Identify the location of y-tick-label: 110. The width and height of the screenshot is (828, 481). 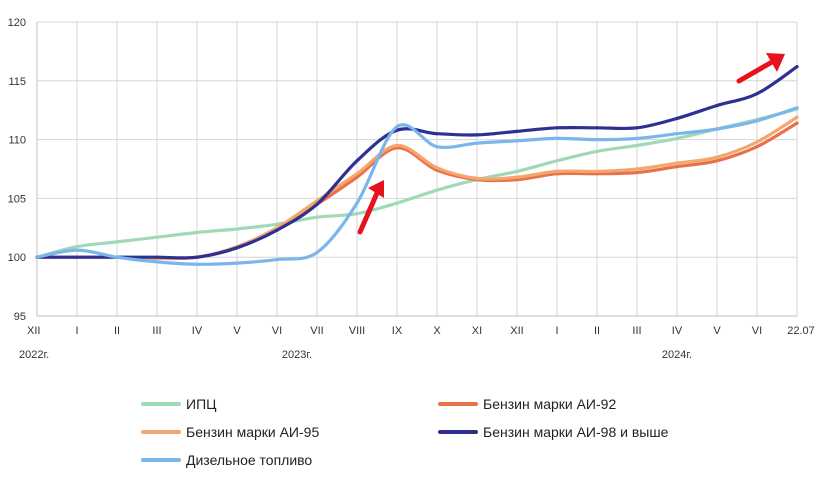
(17, 141).